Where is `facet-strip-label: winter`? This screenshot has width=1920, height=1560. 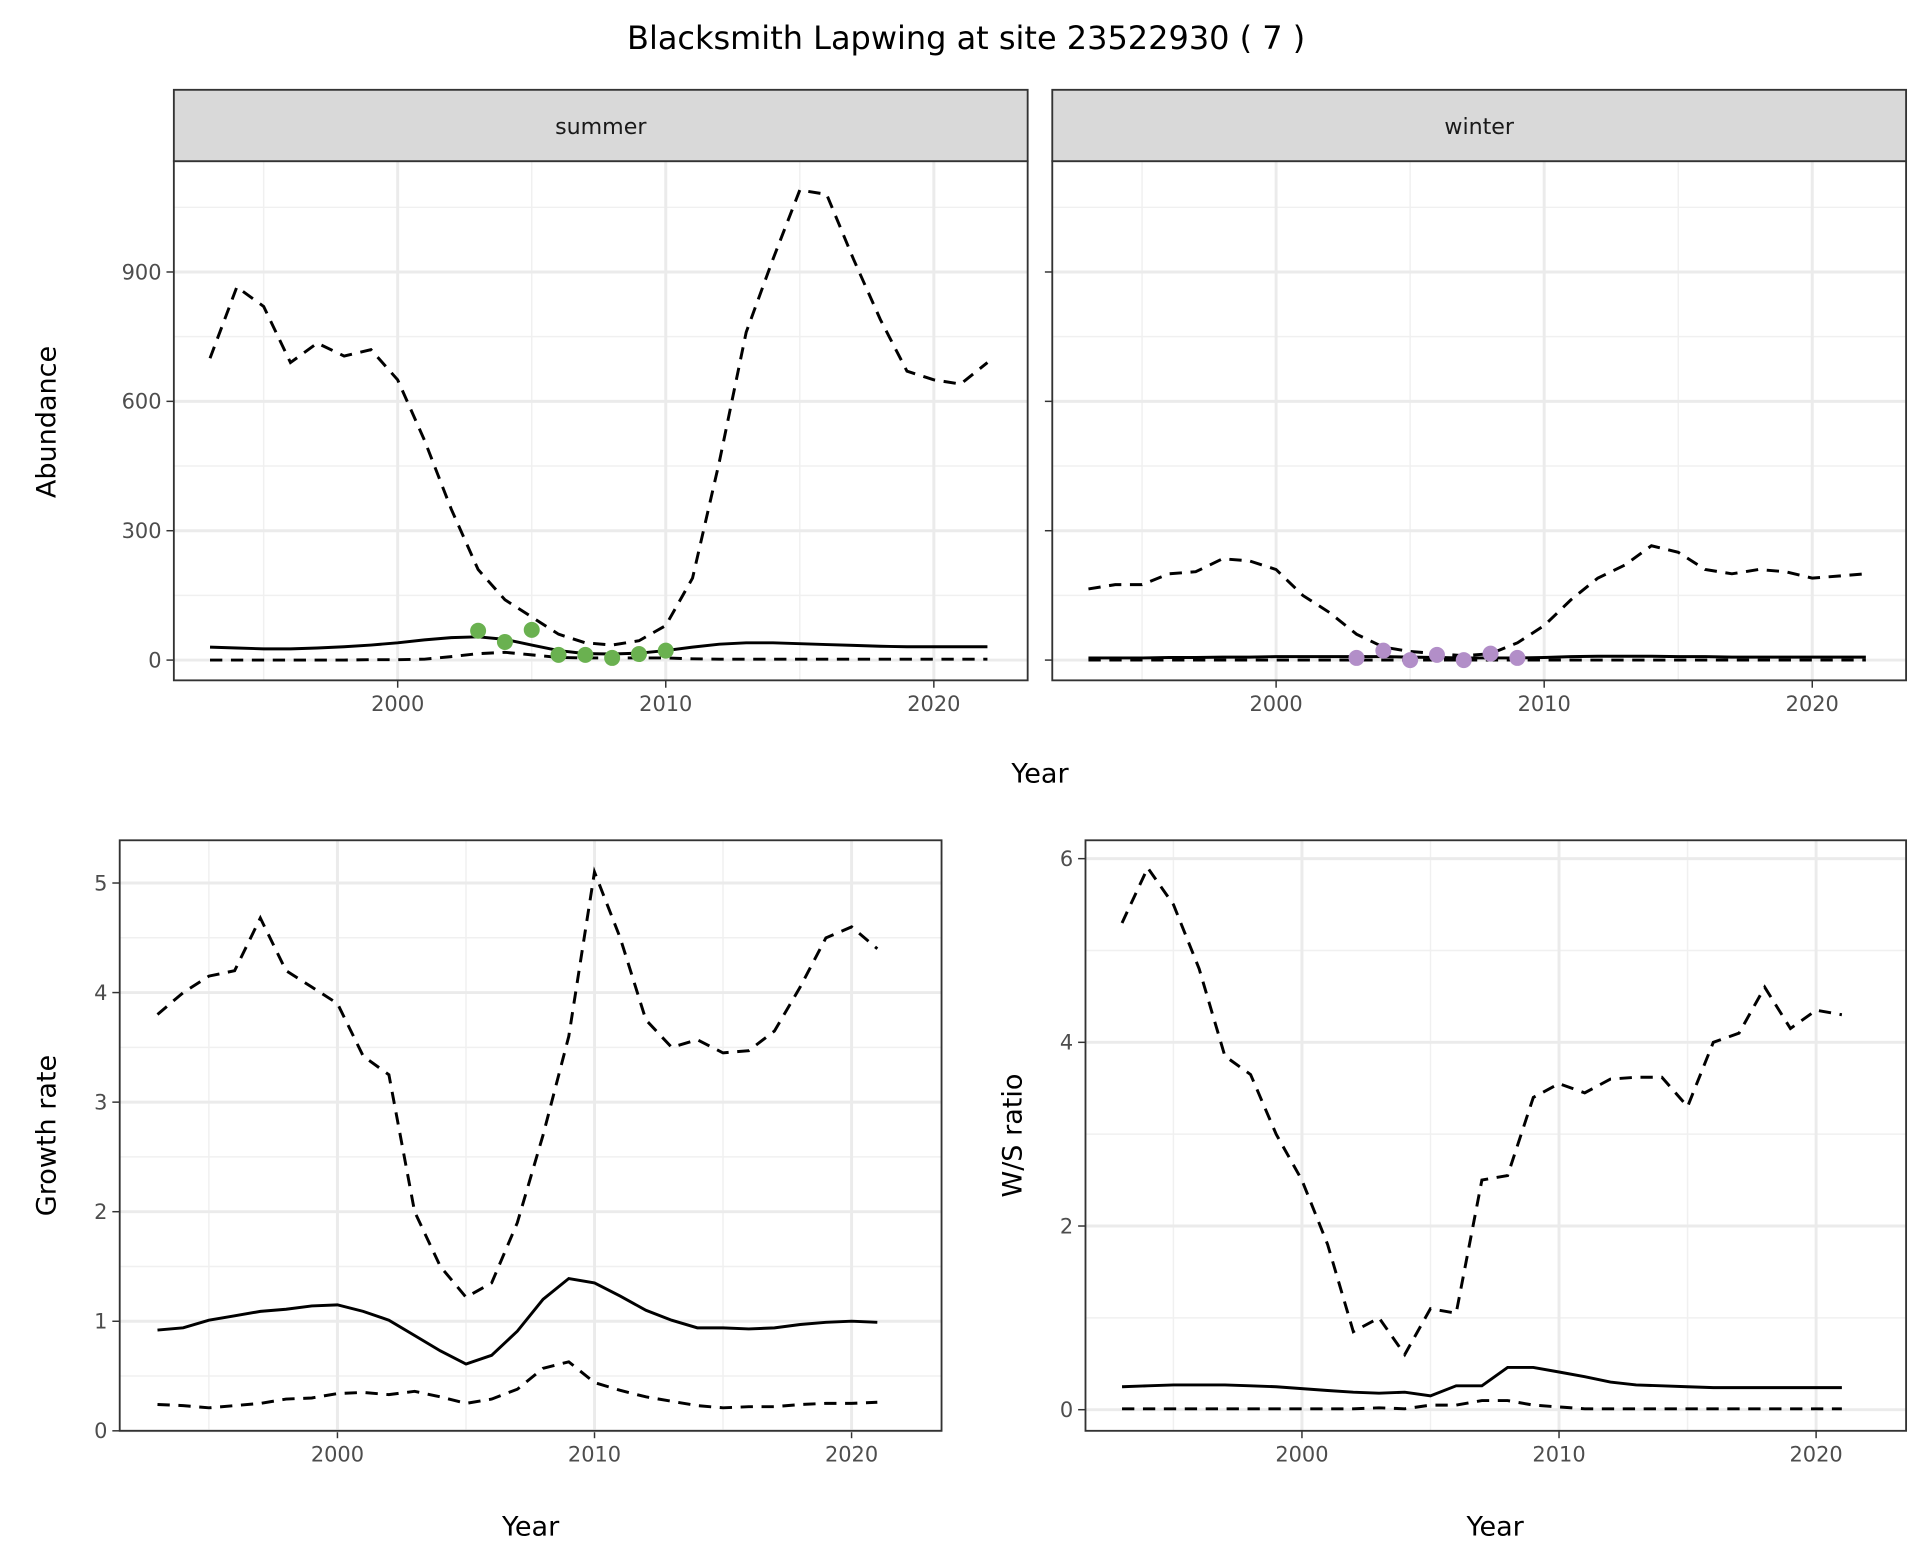
facet-strip-label: winter is located at coordinates (1479, 127).